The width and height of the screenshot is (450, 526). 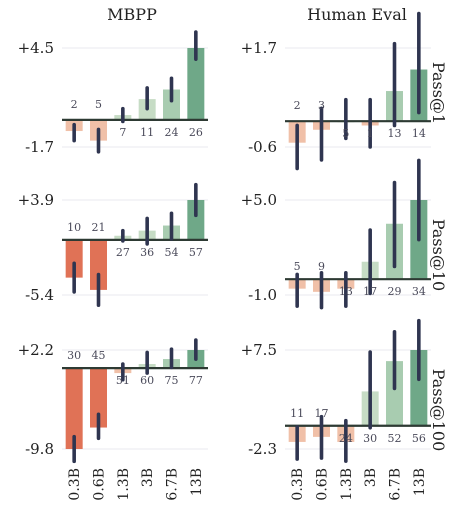 I want to click on data-label-0.3B: 5, so click(x=297, y=266).